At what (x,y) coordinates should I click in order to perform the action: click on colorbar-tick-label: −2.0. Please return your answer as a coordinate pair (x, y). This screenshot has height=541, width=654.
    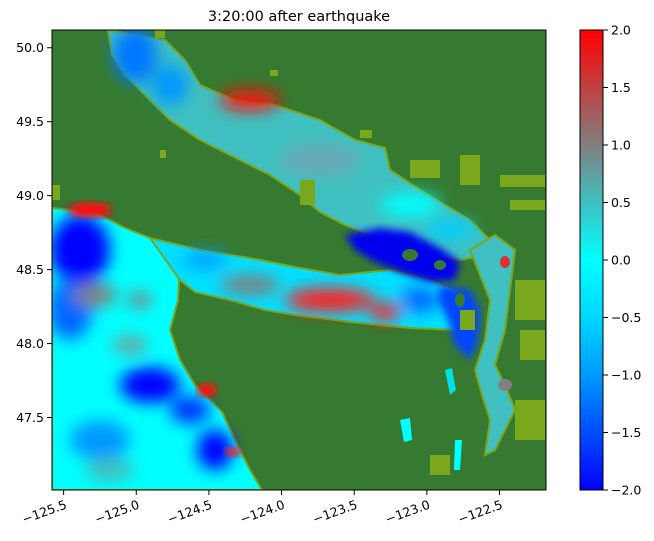
    Looking at the image, I should click on (626, 490).